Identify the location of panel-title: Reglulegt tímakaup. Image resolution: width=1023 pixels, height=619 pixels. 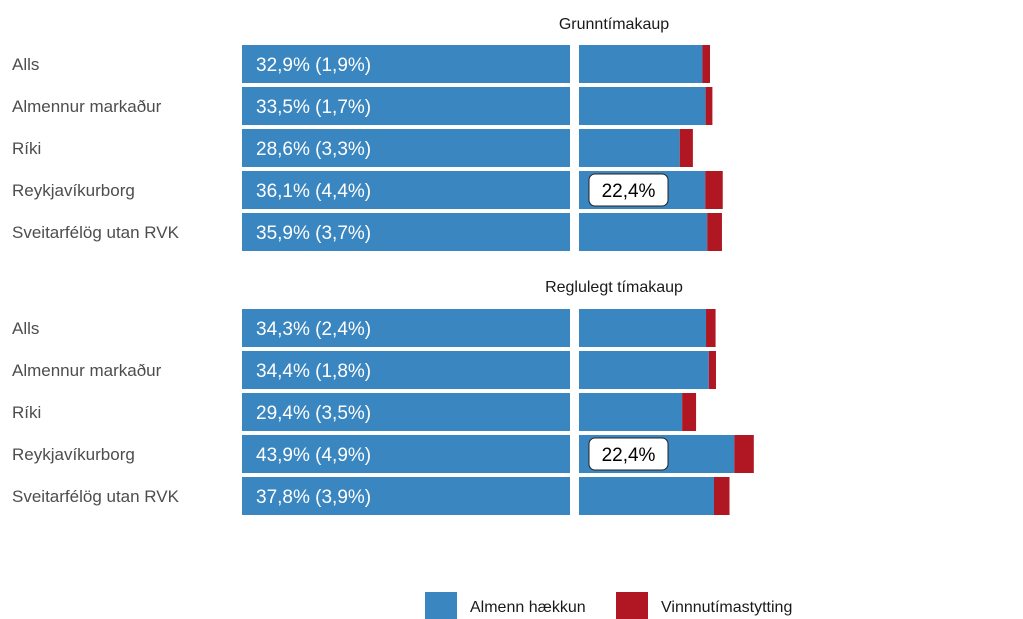
(614, 287).